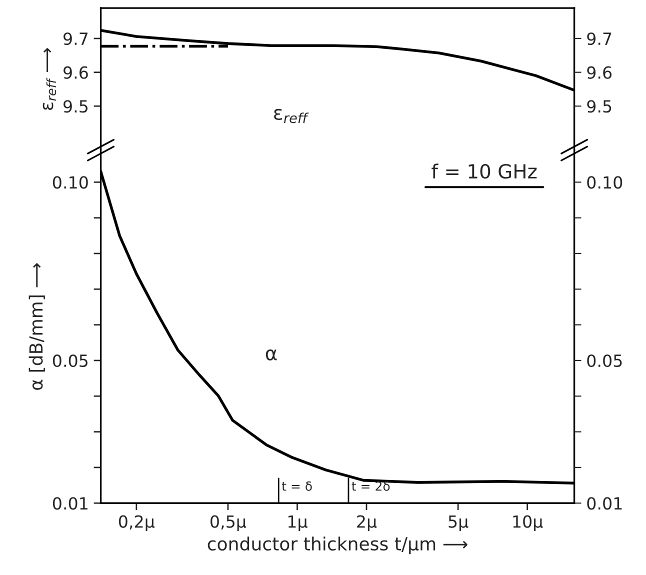  I want to click on x-tick-label: 2µ, so click(367, 523).